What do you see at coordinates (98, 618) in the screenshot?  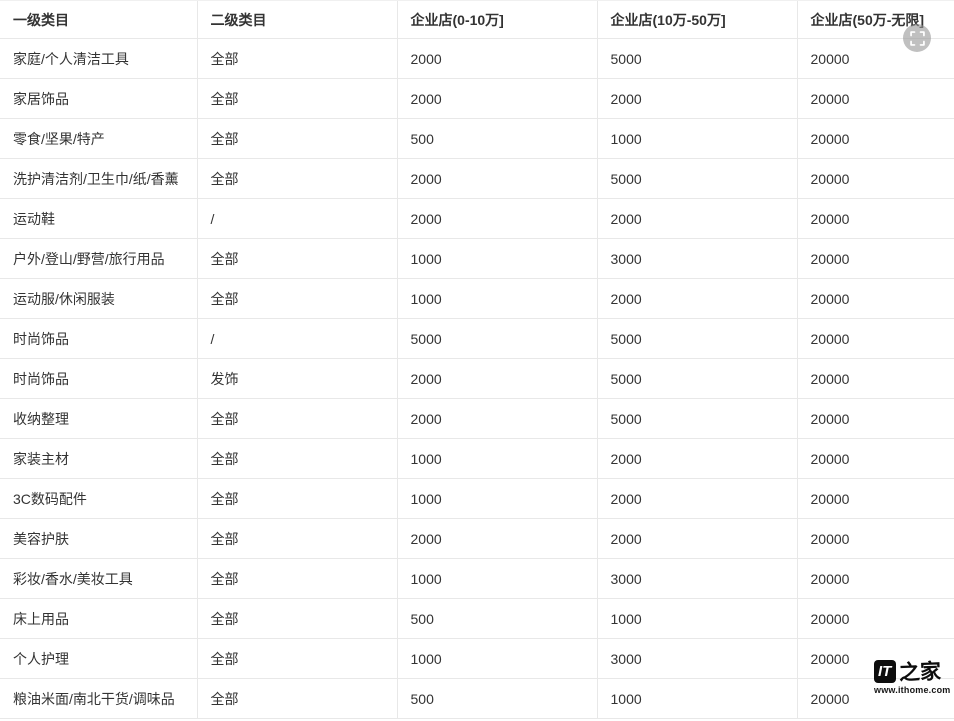 I see `cell-category1: 床上用品` at bounding box center [98, 618].